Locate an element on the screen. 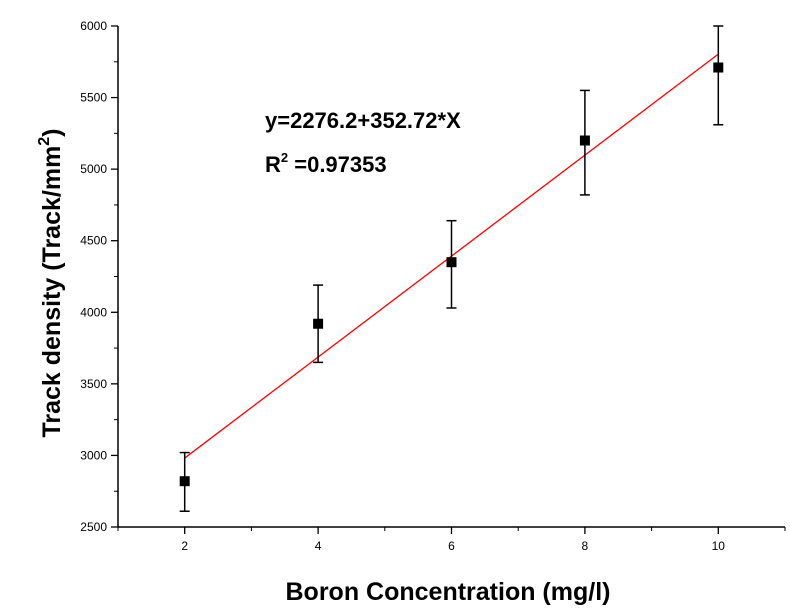 This screenshot has width=790, height=608. y-tick-label: 4500 is located at coordinates (93, 241).